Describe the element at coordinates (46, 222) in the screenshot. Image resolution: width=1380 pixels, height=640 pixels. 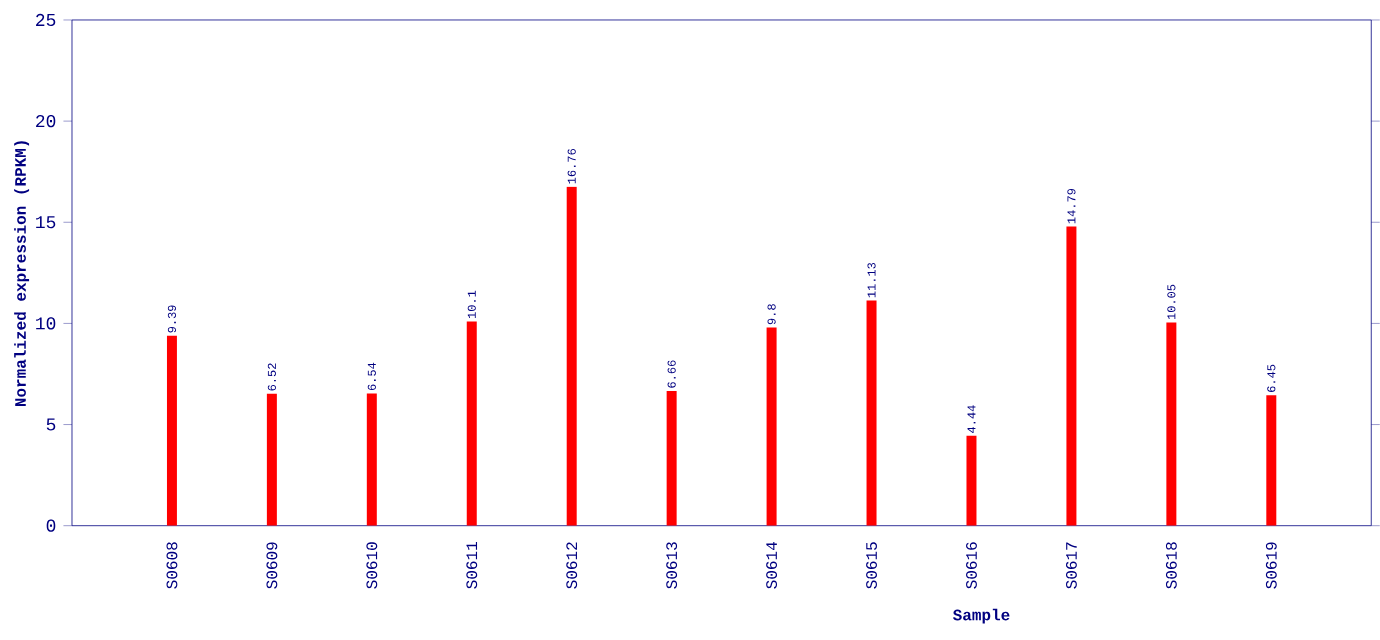
I see `y-tick-label: 15` at that location.